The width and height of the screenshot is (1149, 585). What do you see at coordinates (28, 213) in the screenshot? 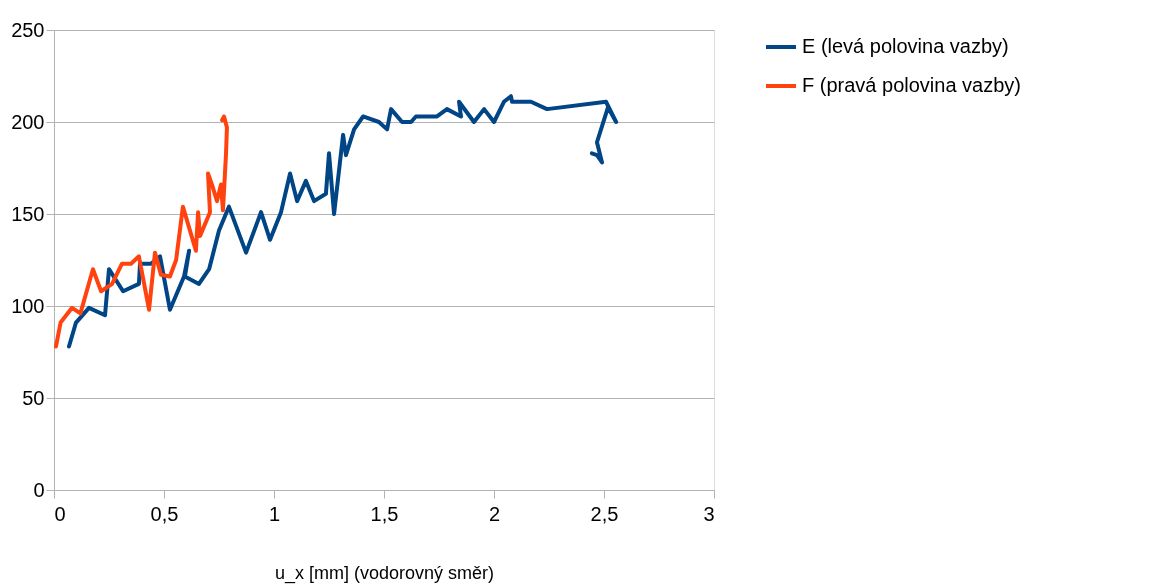
I see `y-tick-label: 150` at bounding box center [28, 213].